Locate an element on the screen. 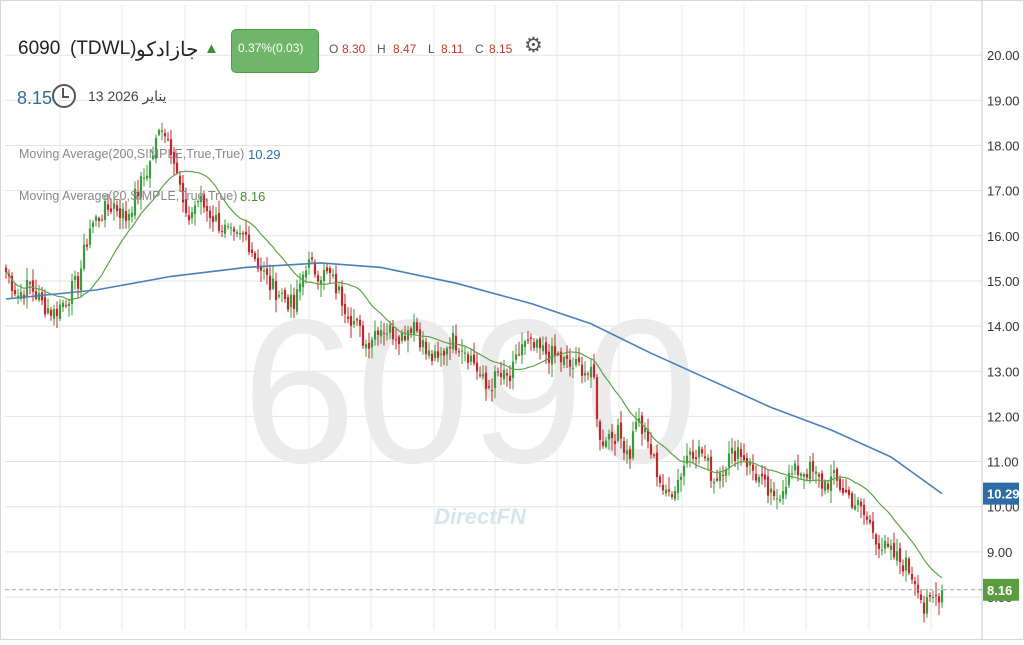 The image size is (1024, 645). gear-icon: ⚙ is located at coordinates (533, 45).